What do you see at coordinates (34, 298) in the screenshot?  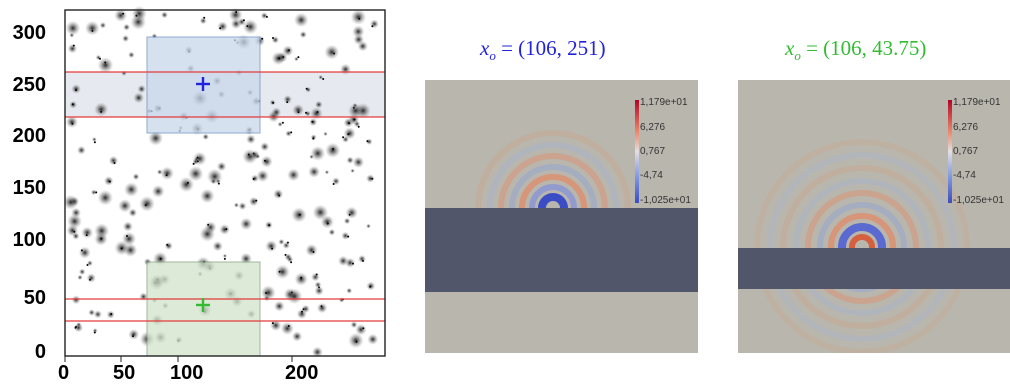 I see `y-tick-50: 50` at bounding box center [34, 298].